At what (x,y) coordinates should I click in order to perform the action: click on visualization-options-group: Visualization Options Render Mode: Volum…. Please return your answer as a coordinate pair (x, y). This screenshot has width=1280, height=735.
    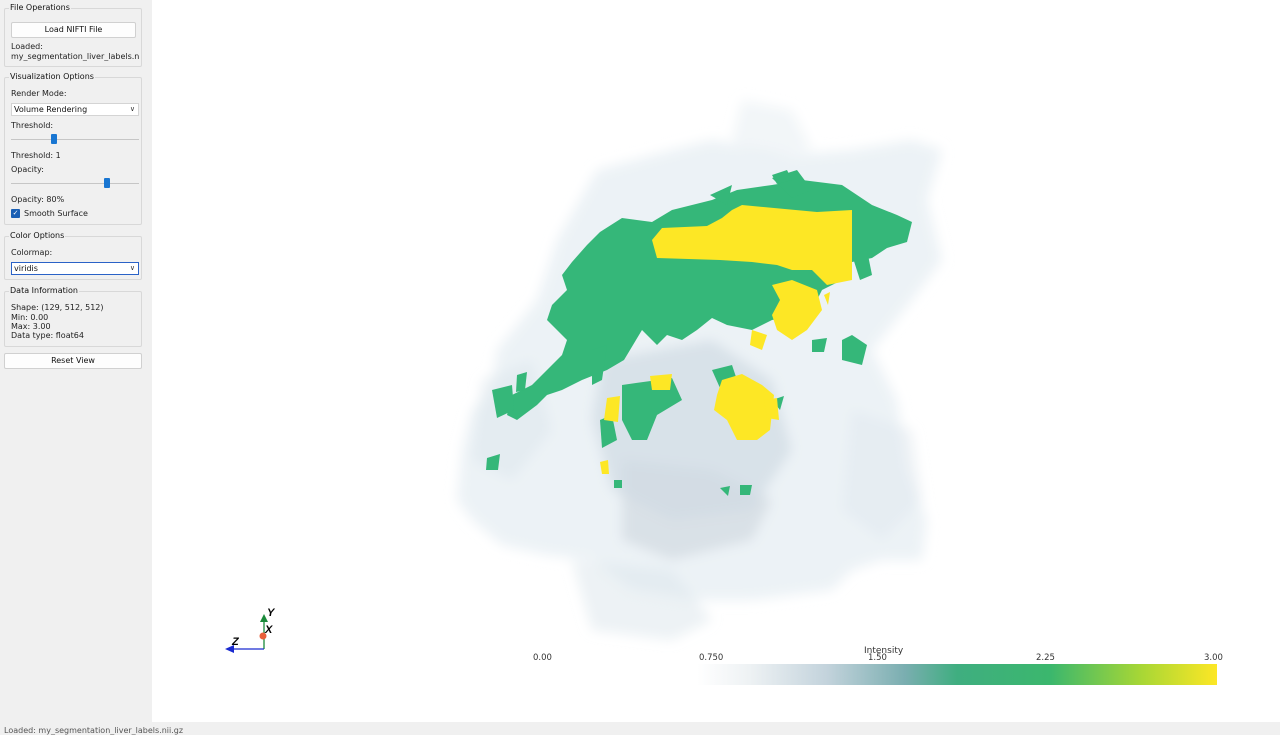
    Looking at the image, I should click on (73, 148).